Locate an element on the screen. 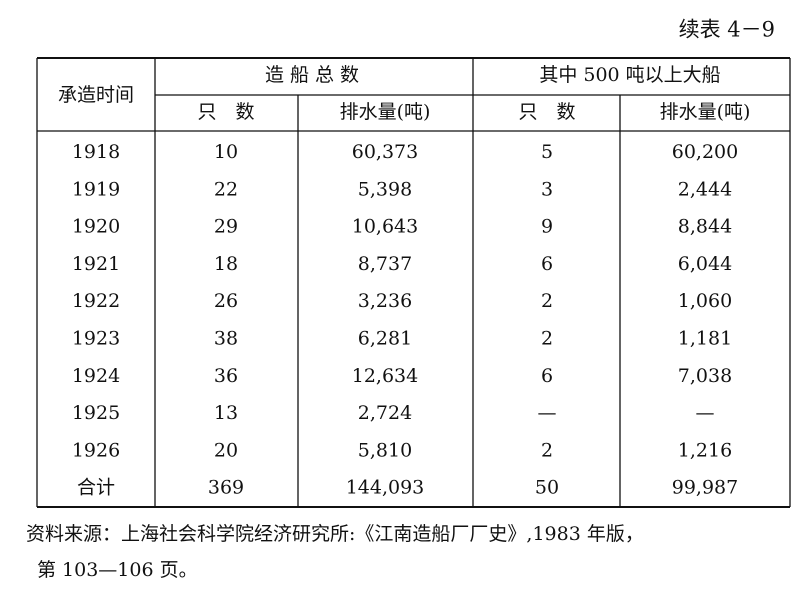 The height and width of the screenshot is (590, 811). table-cell: 20 is located at coordinates (226, 450).